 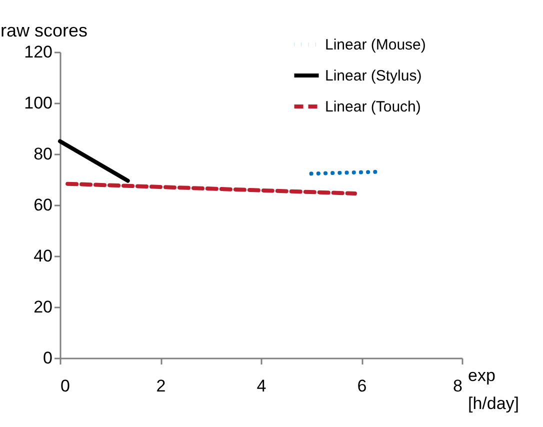 I want to click on legend-label: Linear (Touch), so click(x=373, y=107).